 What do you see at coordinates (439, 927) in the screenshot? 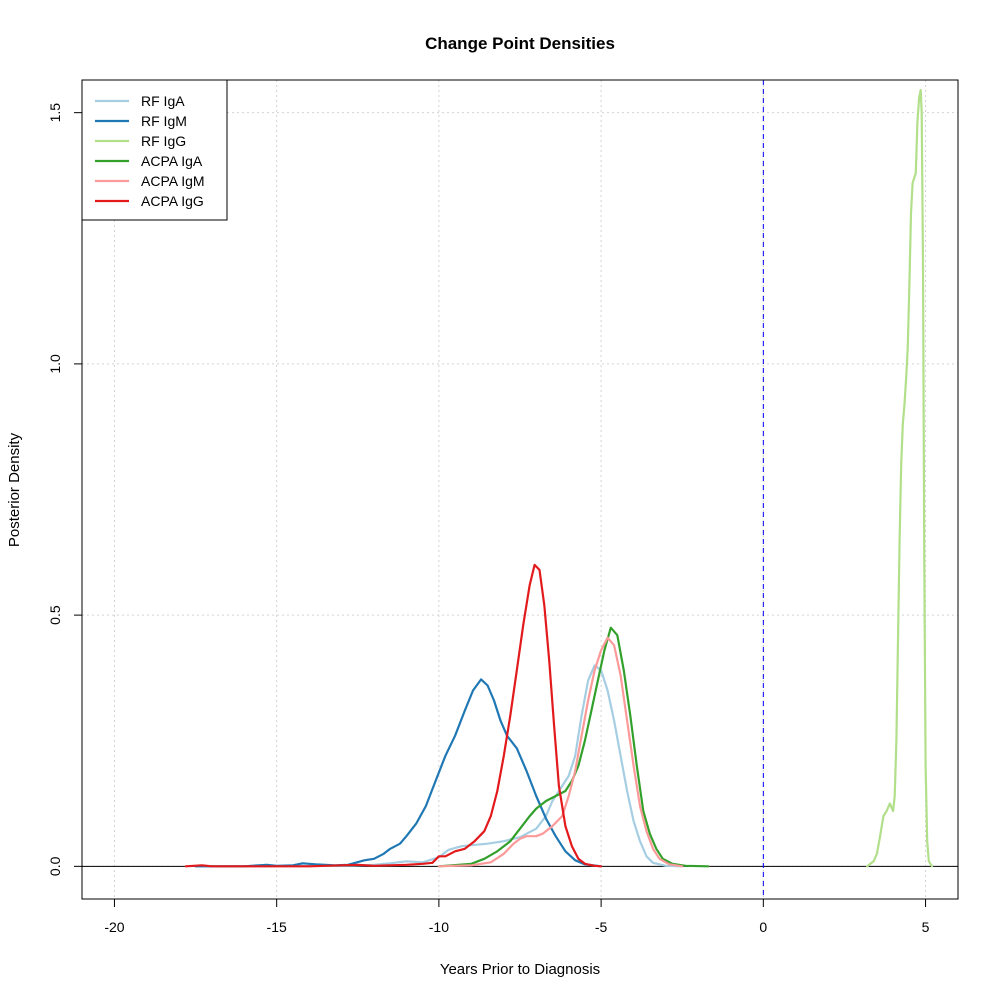
I see `x-tick-label-2: -10` at bounding box center [439, 927].